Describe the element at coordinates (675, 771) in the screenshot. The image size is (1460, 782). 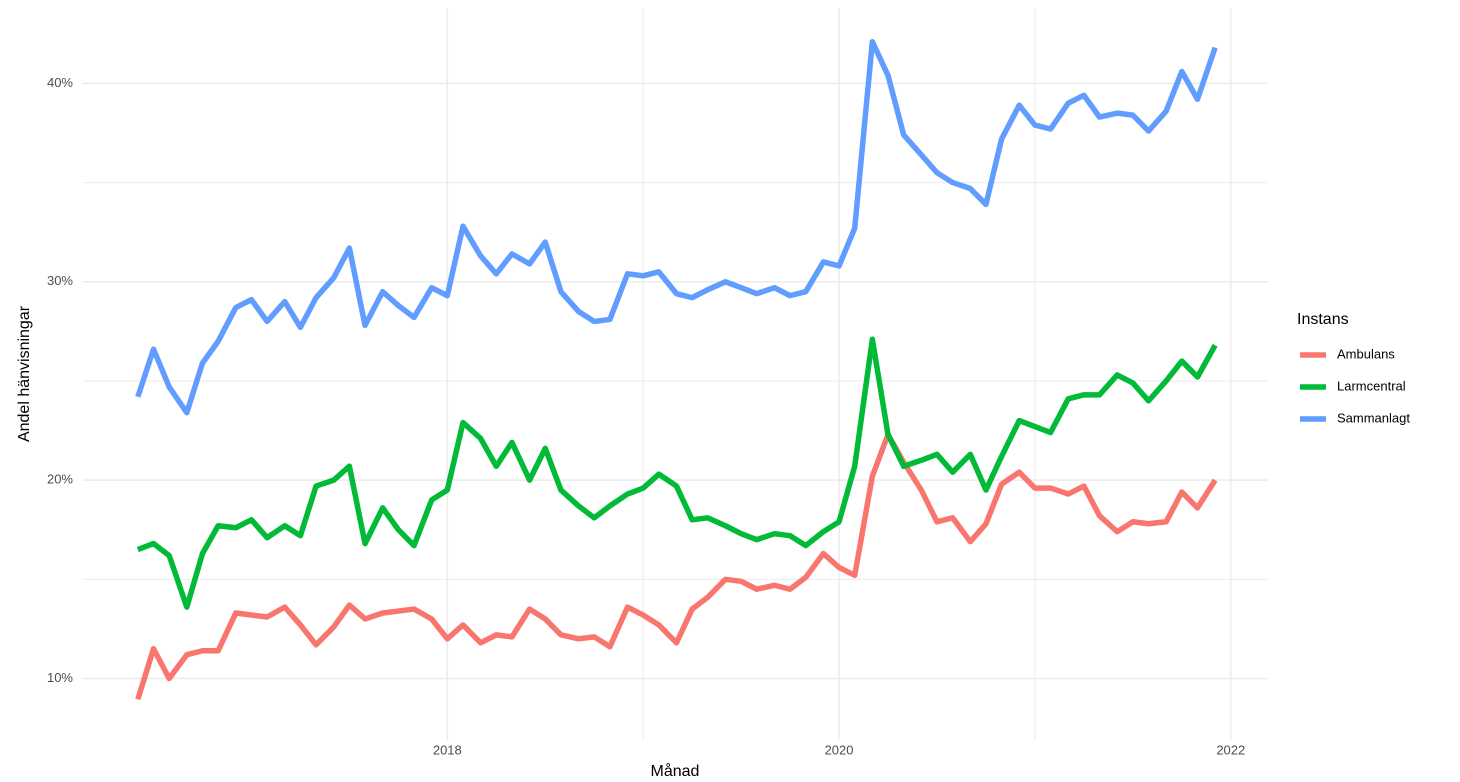
I see `x-axis-title: Månad` at that location.